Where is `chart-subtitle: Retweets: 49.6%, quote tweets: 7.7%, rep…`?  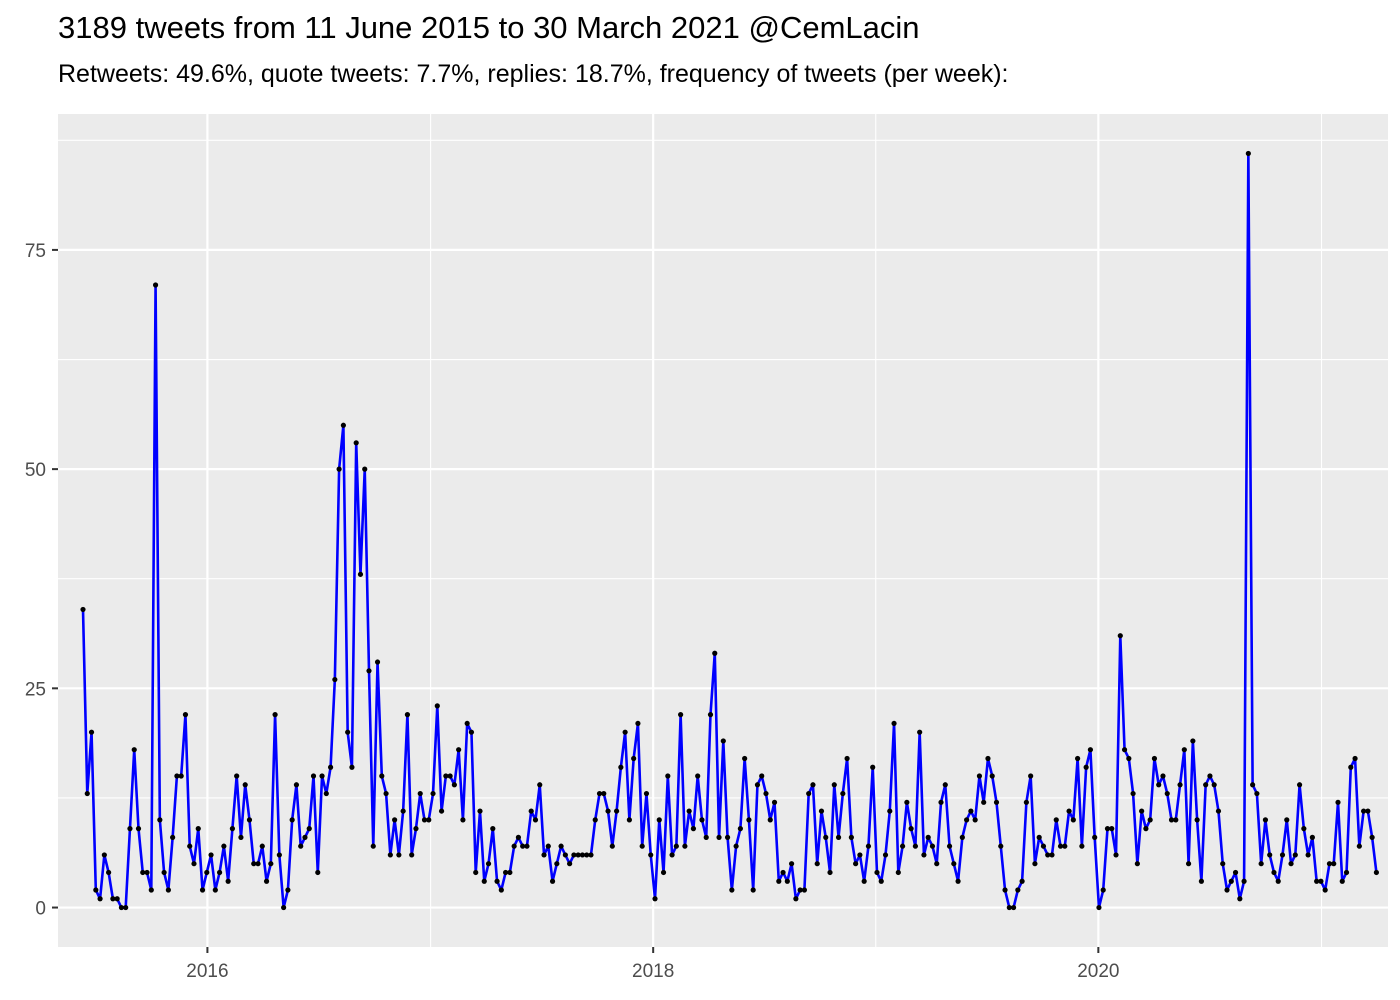
chart-subtitle: Retweets: 49.6%, quote tweets: 7.7%, rep… is located at coordinates (533, 74).